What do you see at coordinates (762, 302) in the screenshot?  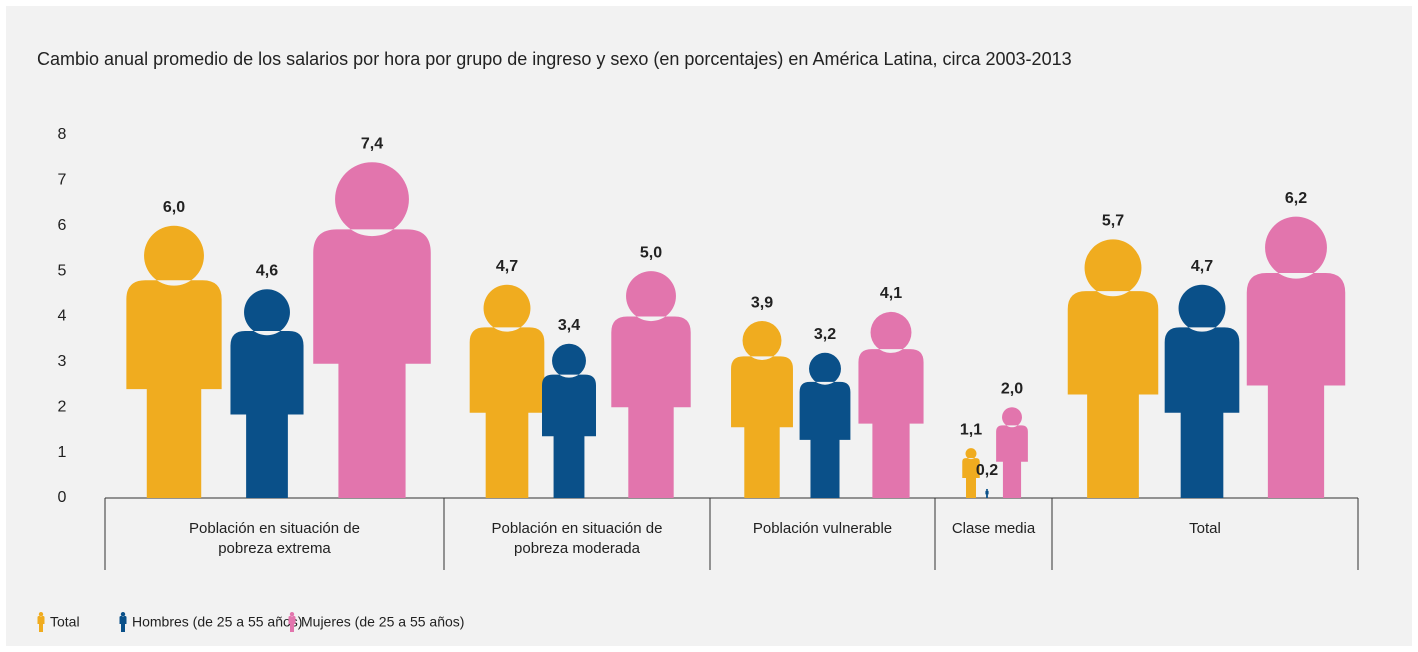 I see `value-label: 3,9` at bounding box center [762, 302].